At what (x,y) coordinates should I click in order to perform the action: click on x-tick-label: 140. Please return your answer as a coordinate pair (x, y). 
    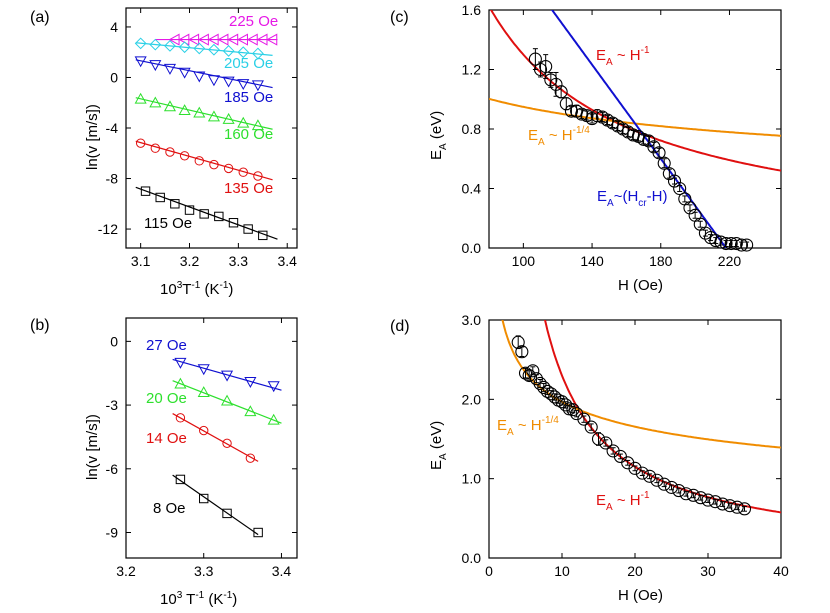
    Looking at the image, I should click on (592, 261).